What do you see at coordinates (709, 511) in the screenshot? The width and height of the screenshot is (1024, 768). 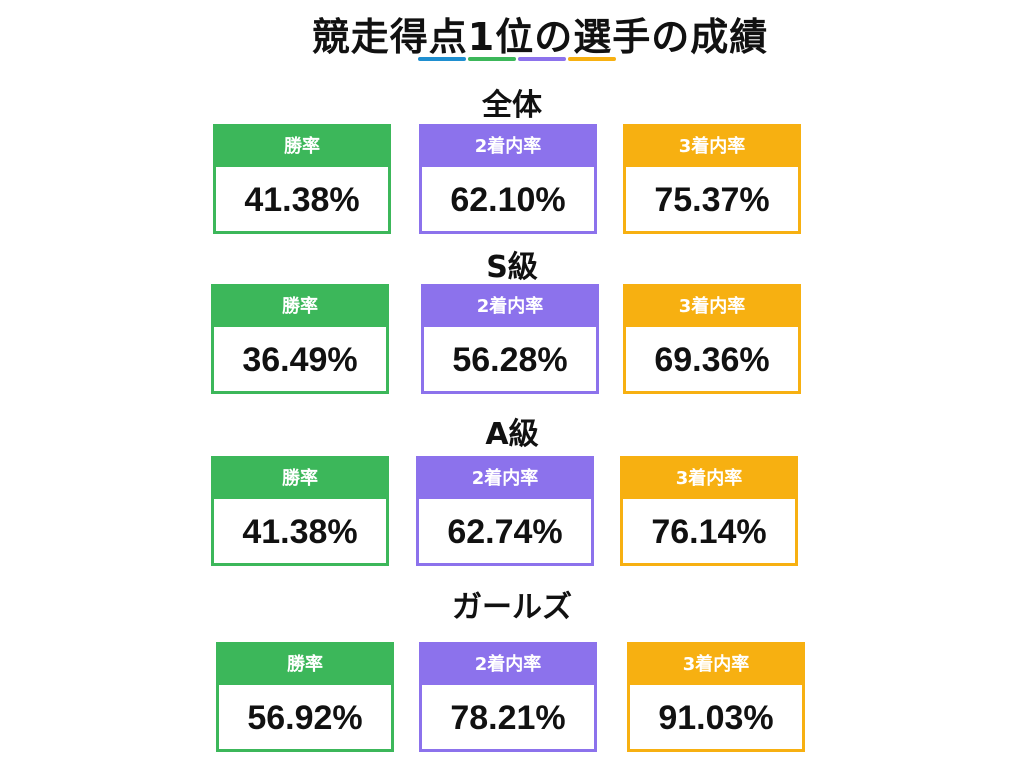 I see `card-a-class-top3-rate: 3着内率 76.14%` at bounding box center [709, 511].